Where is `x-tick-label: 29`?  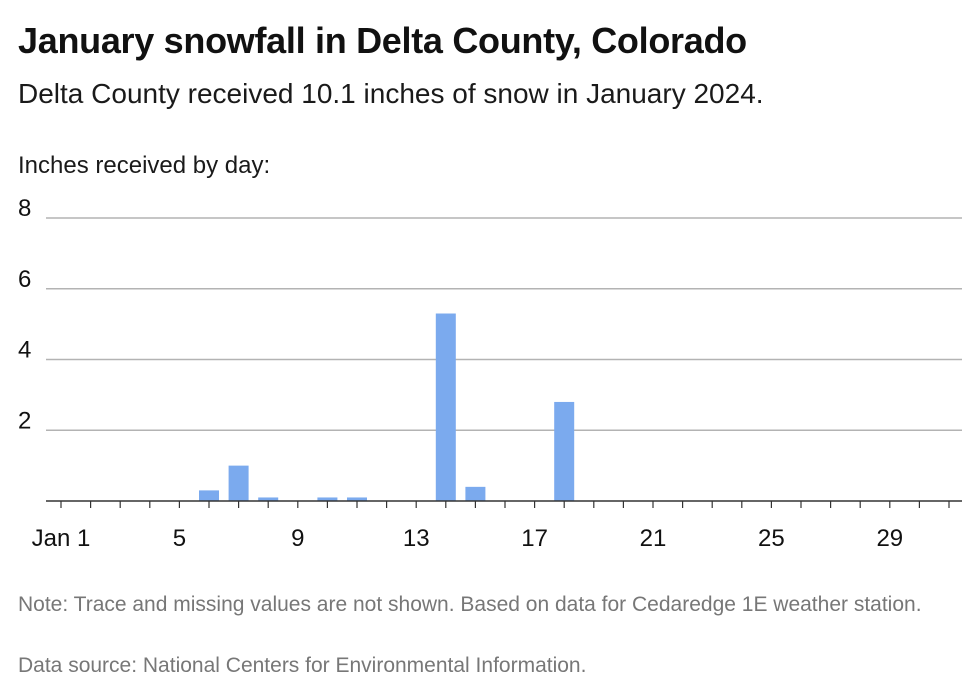
x-tick-label: 29 is located at coordinates (889, 538).